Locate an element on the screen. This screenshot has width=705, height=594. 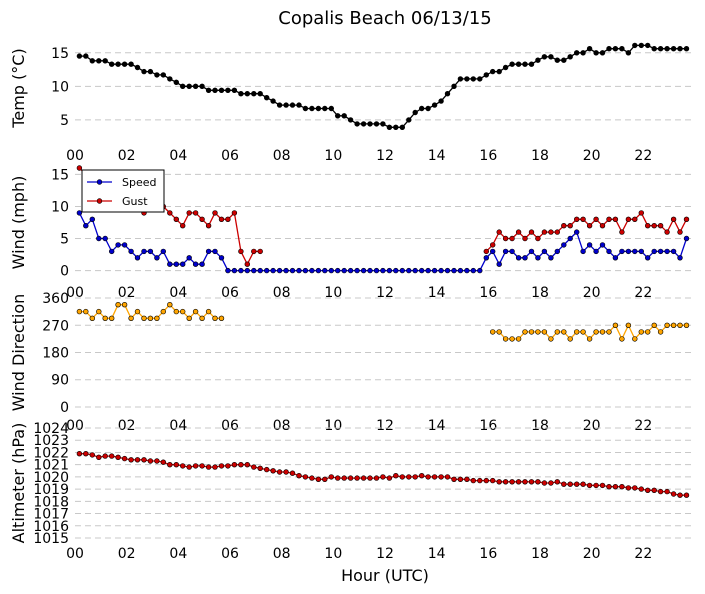
y-tick-label-wind: 5 is located at coordinates (64, 240).